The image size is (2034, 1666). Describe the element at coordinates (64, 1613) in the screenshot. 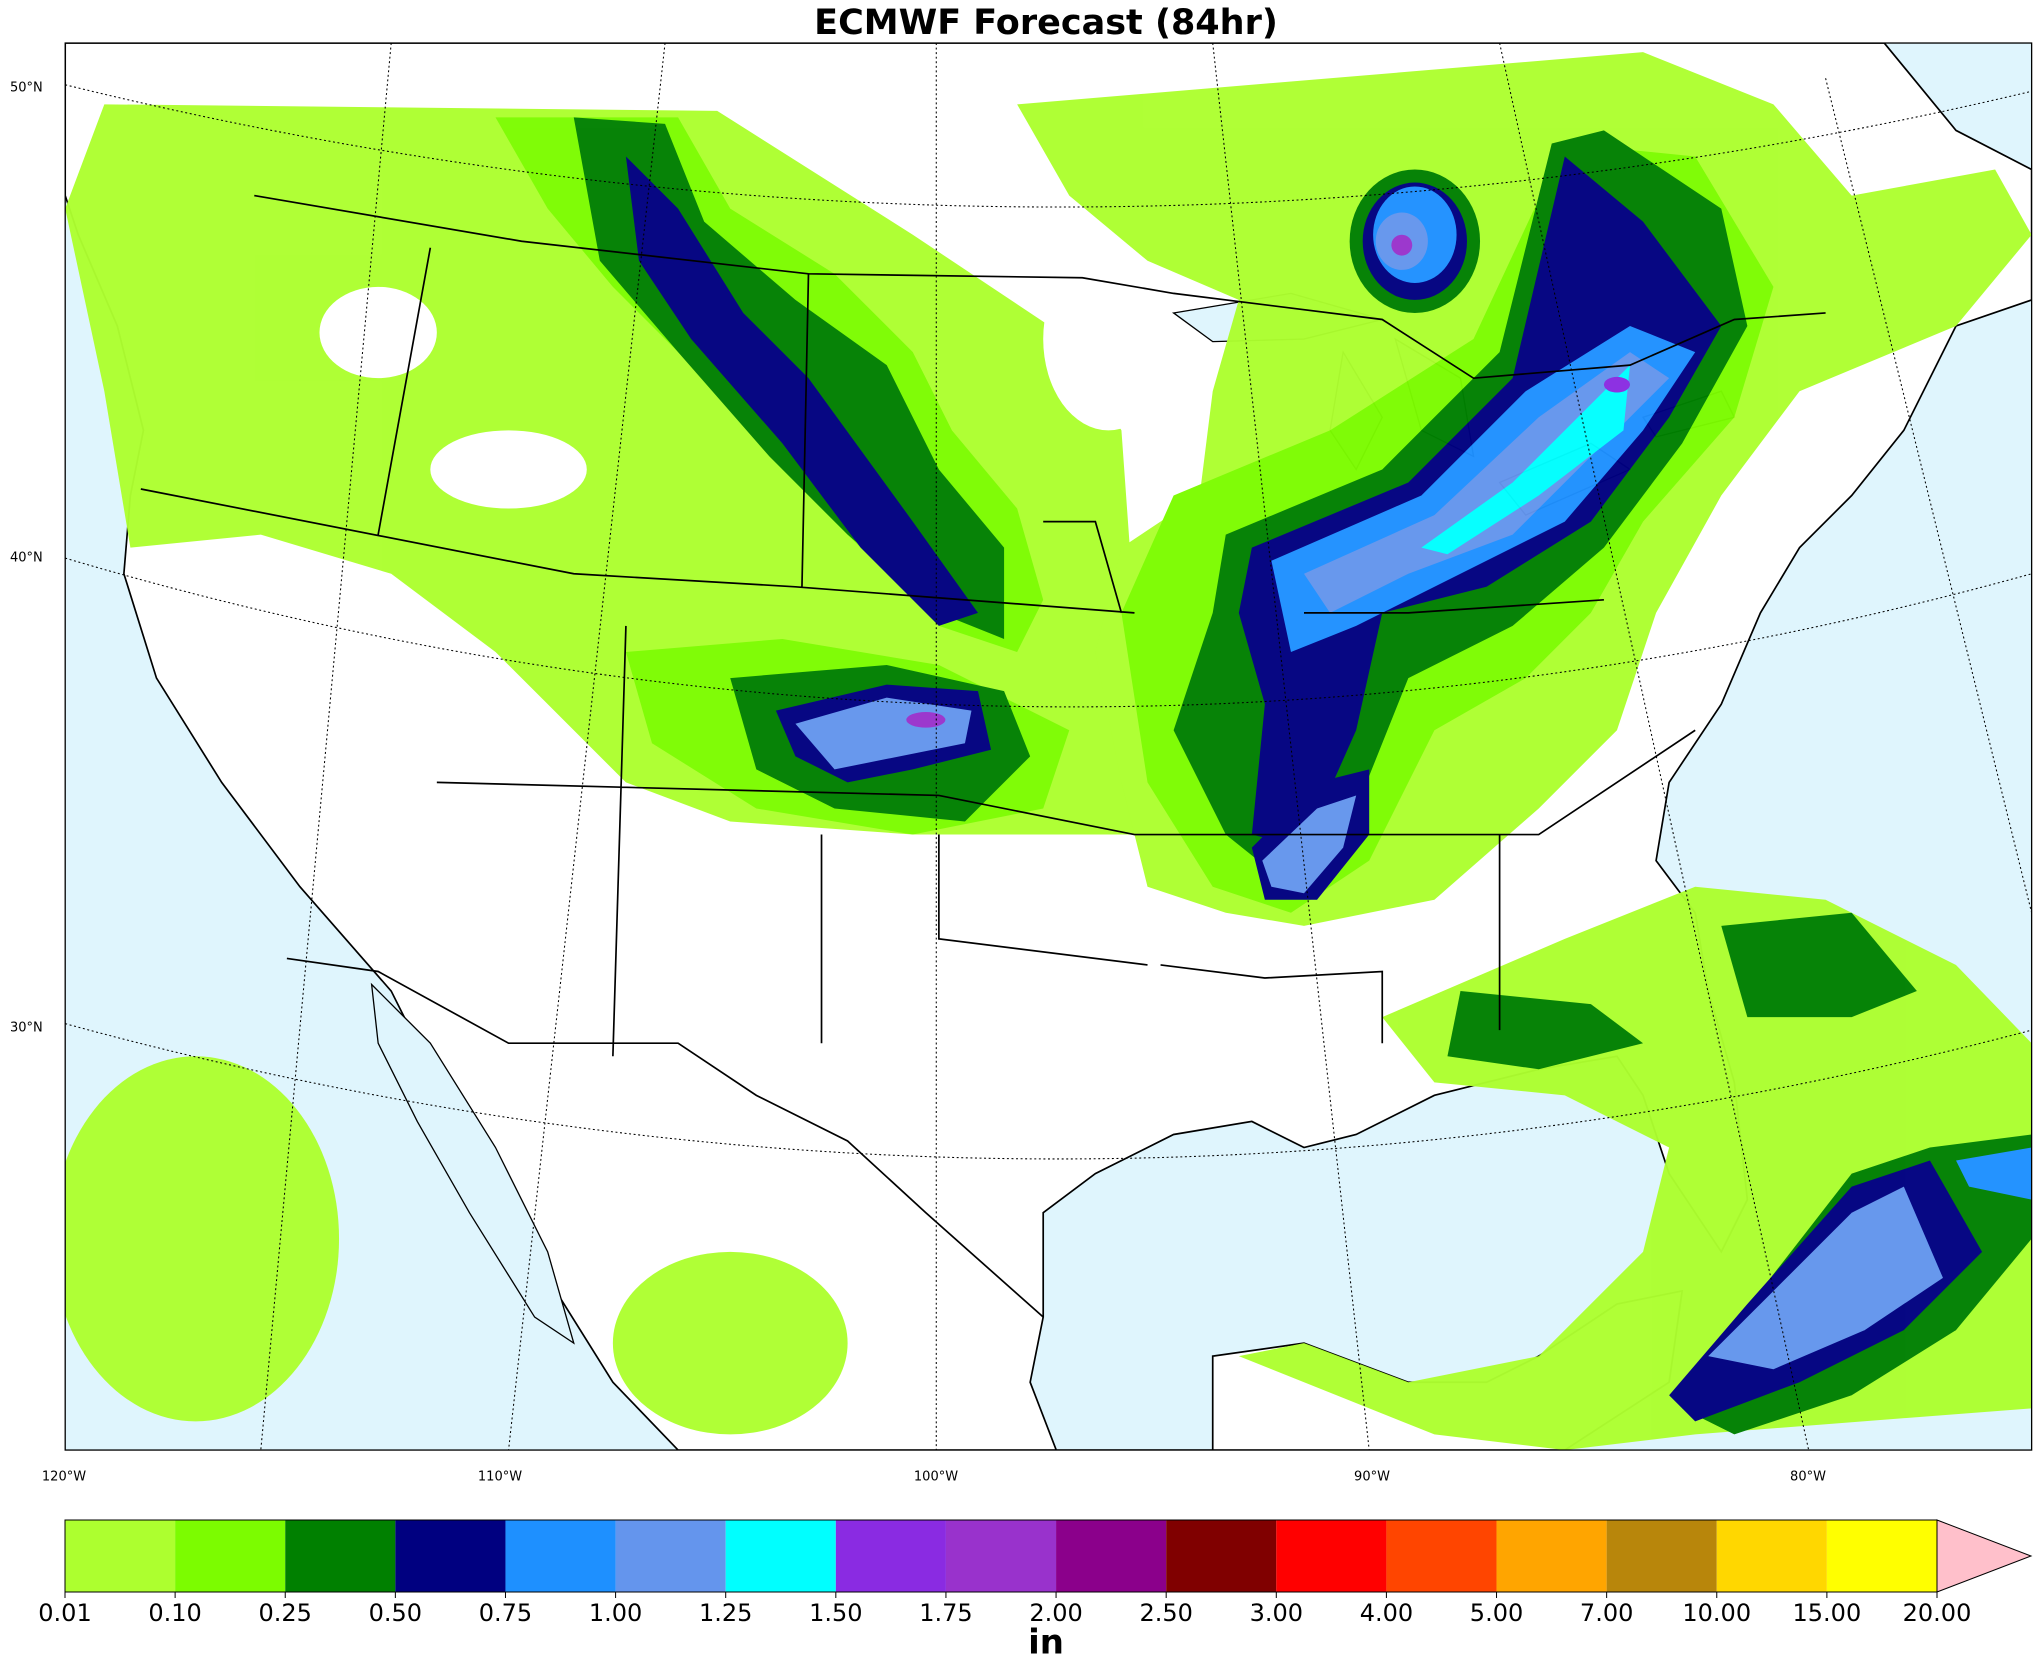

I see `colorbar-tick-label: 0.01` at that location.